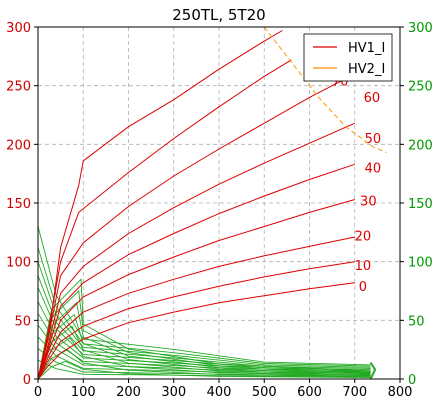  Describe the element at coordinates (420, 145) in the screenshot. I see `y-tick-label-right: 200` at that location.